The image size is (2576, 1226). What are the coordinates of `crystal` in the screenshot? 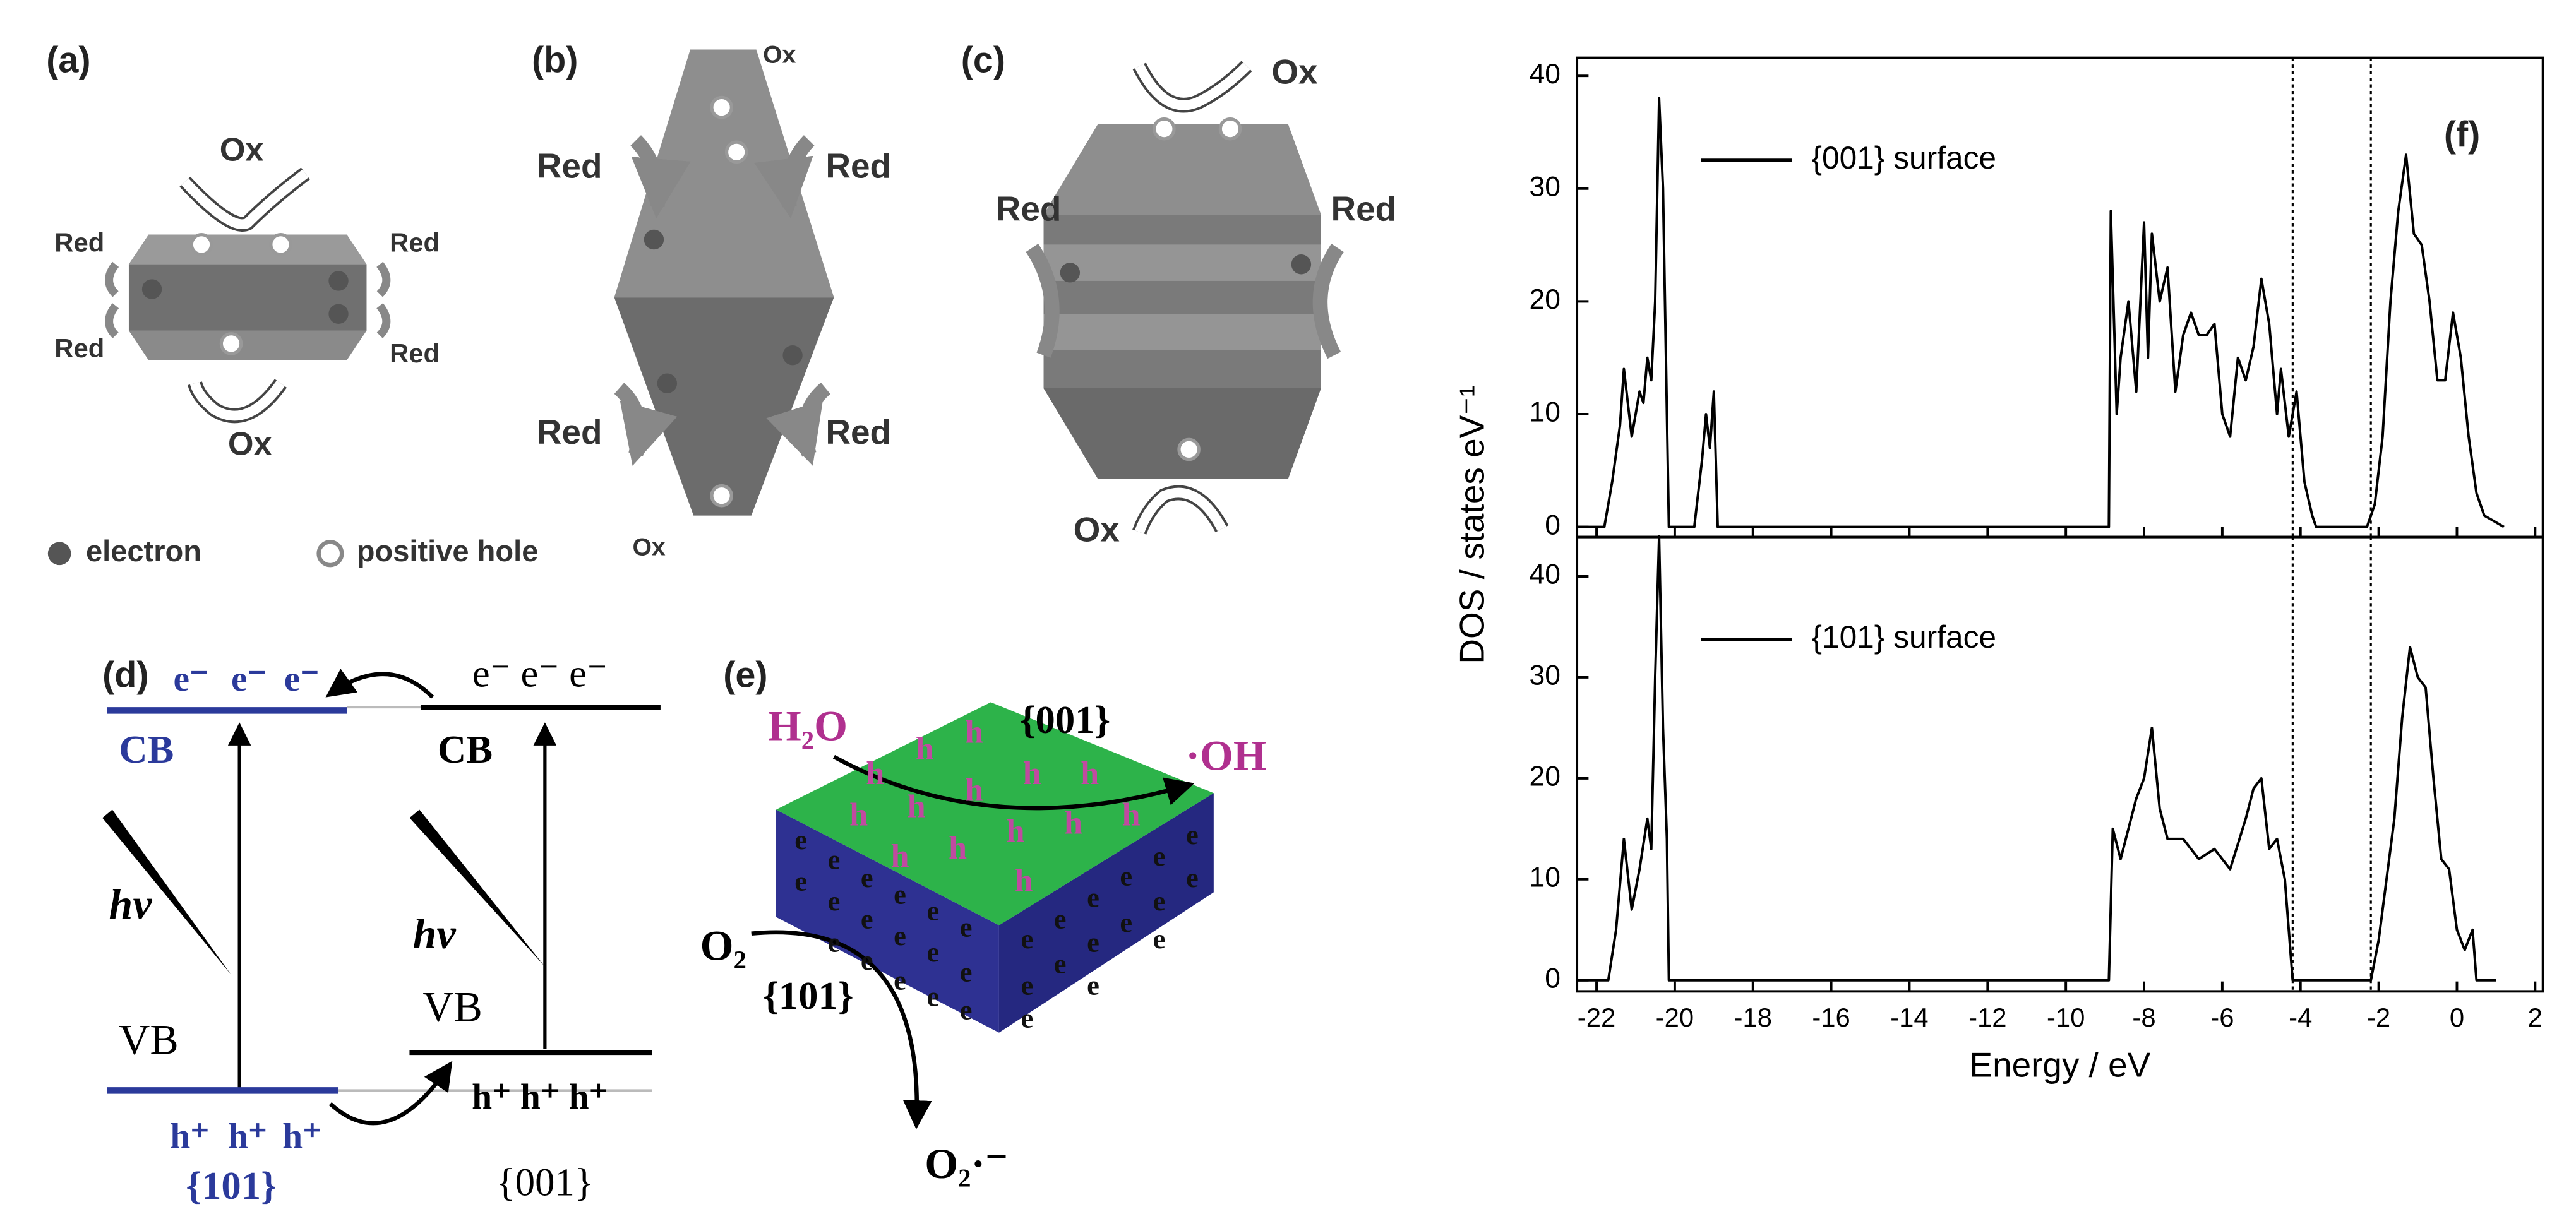 It's located at (247, 297).